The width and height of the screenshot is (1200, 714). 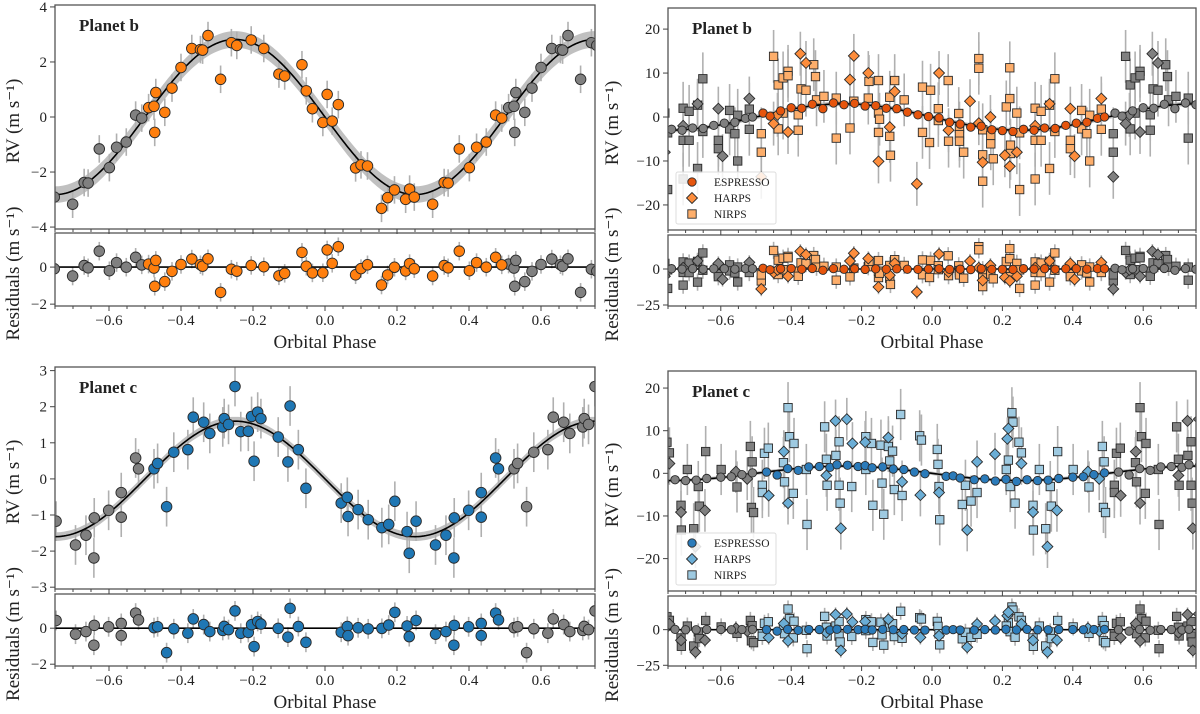 What do you see at coordinates (1143, 321) in the screenshot?
I see `x-tick-label: 0.6` at bounding box center [1143, 321].